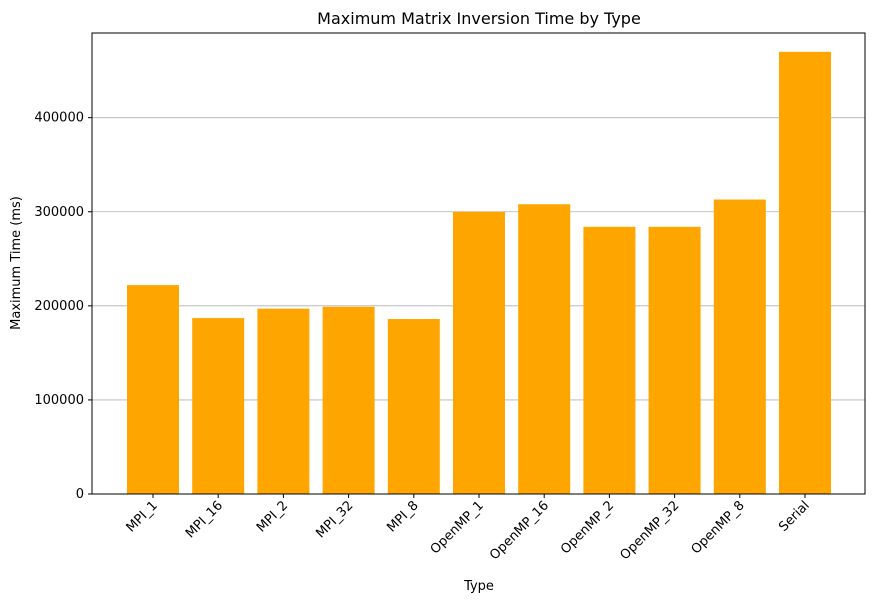  What do you see at coordinates (794, 516) in the screenshot?
I see `x-tick-label-10: Serial` at bounding box center [794, 516].